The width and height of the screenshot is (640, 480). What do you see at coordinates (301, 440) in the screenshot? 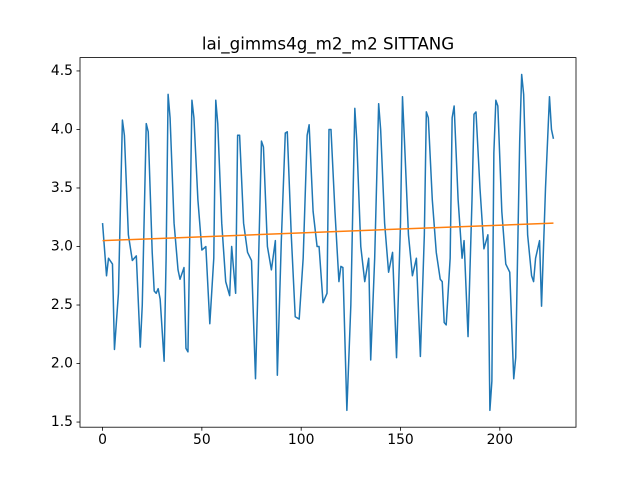
I see `x-tick-label: 100` at bounding box center [301, 440].